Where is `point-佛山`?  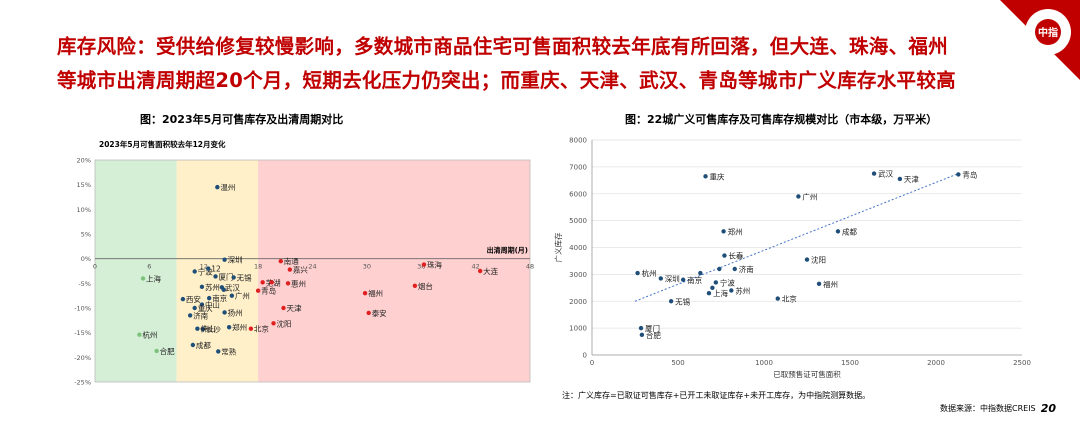
point-佛山 is located at coordinates (197, 328).